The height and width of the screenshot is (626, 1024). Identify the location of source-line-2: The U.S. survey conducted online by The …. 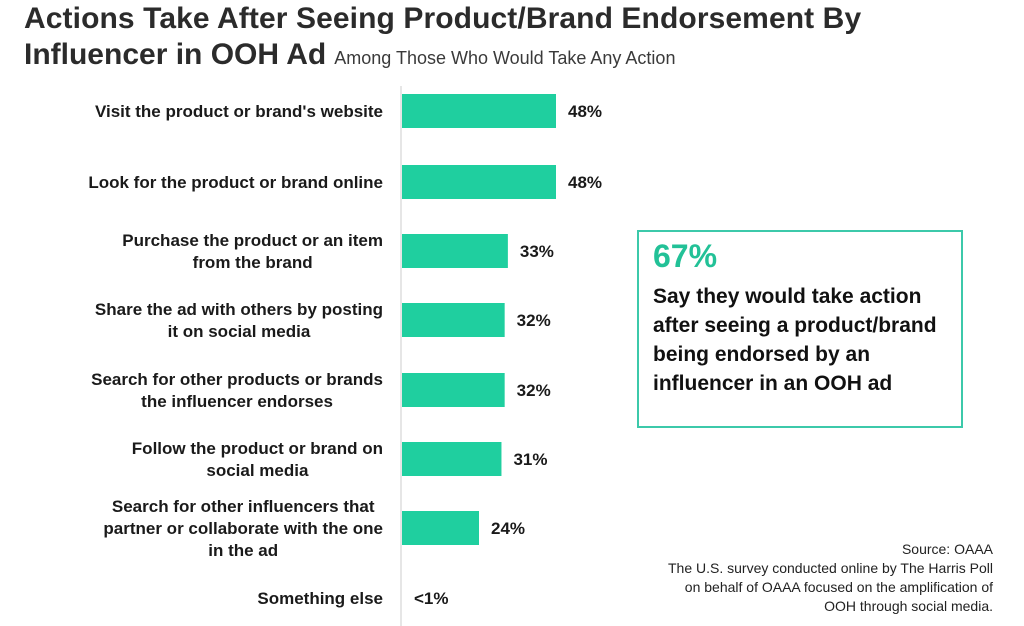
(830, 568).